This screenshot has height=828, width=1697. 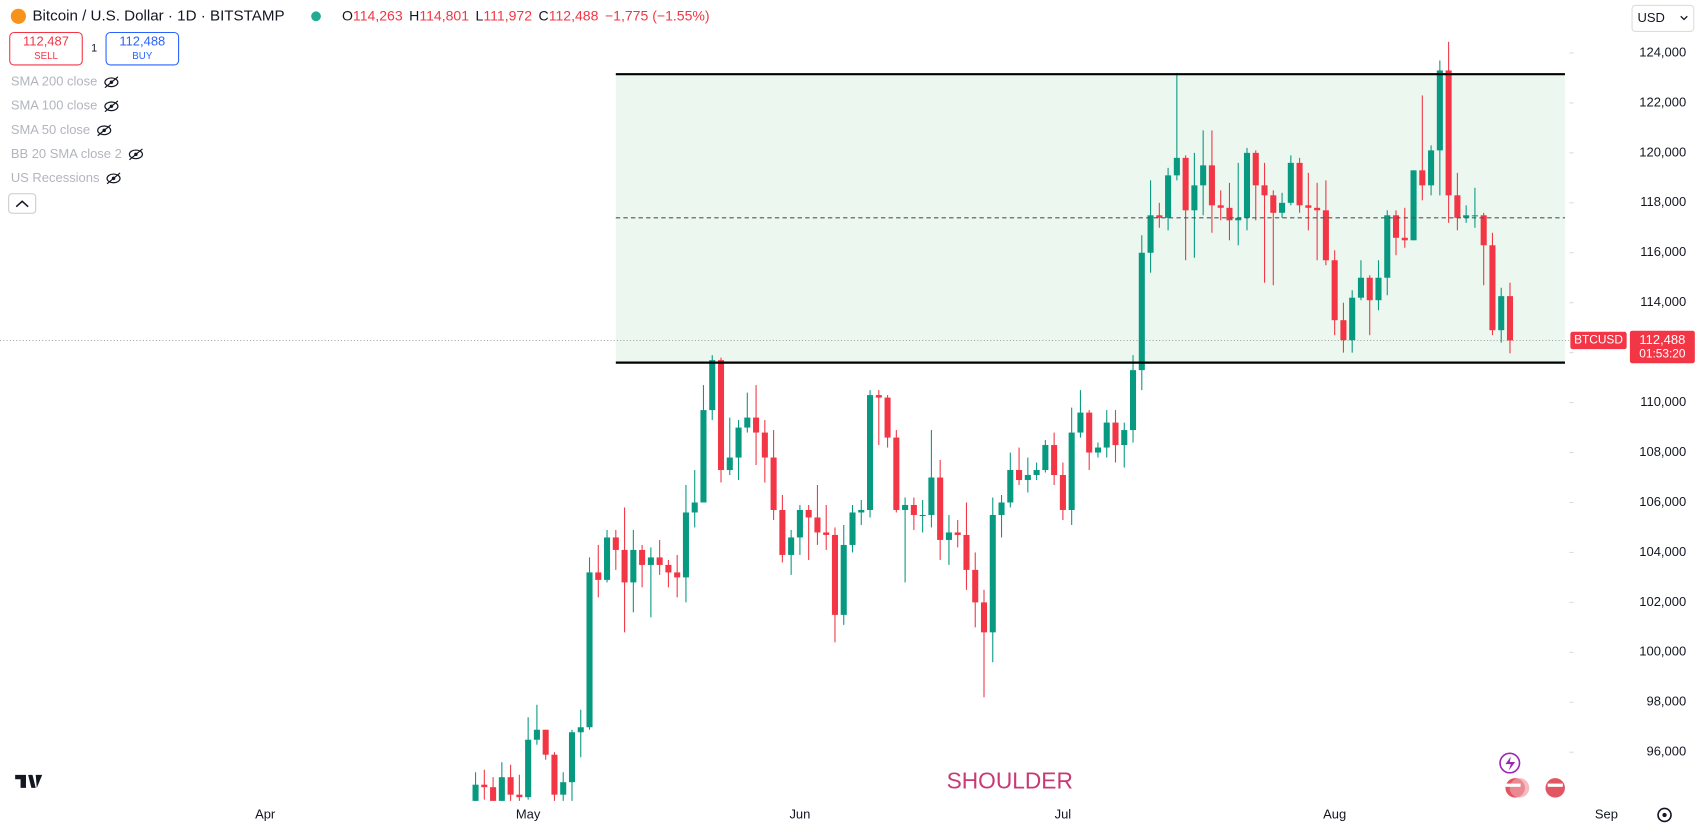 I want to click on ohlc-value: 114,263, so click(x=378, y=15).